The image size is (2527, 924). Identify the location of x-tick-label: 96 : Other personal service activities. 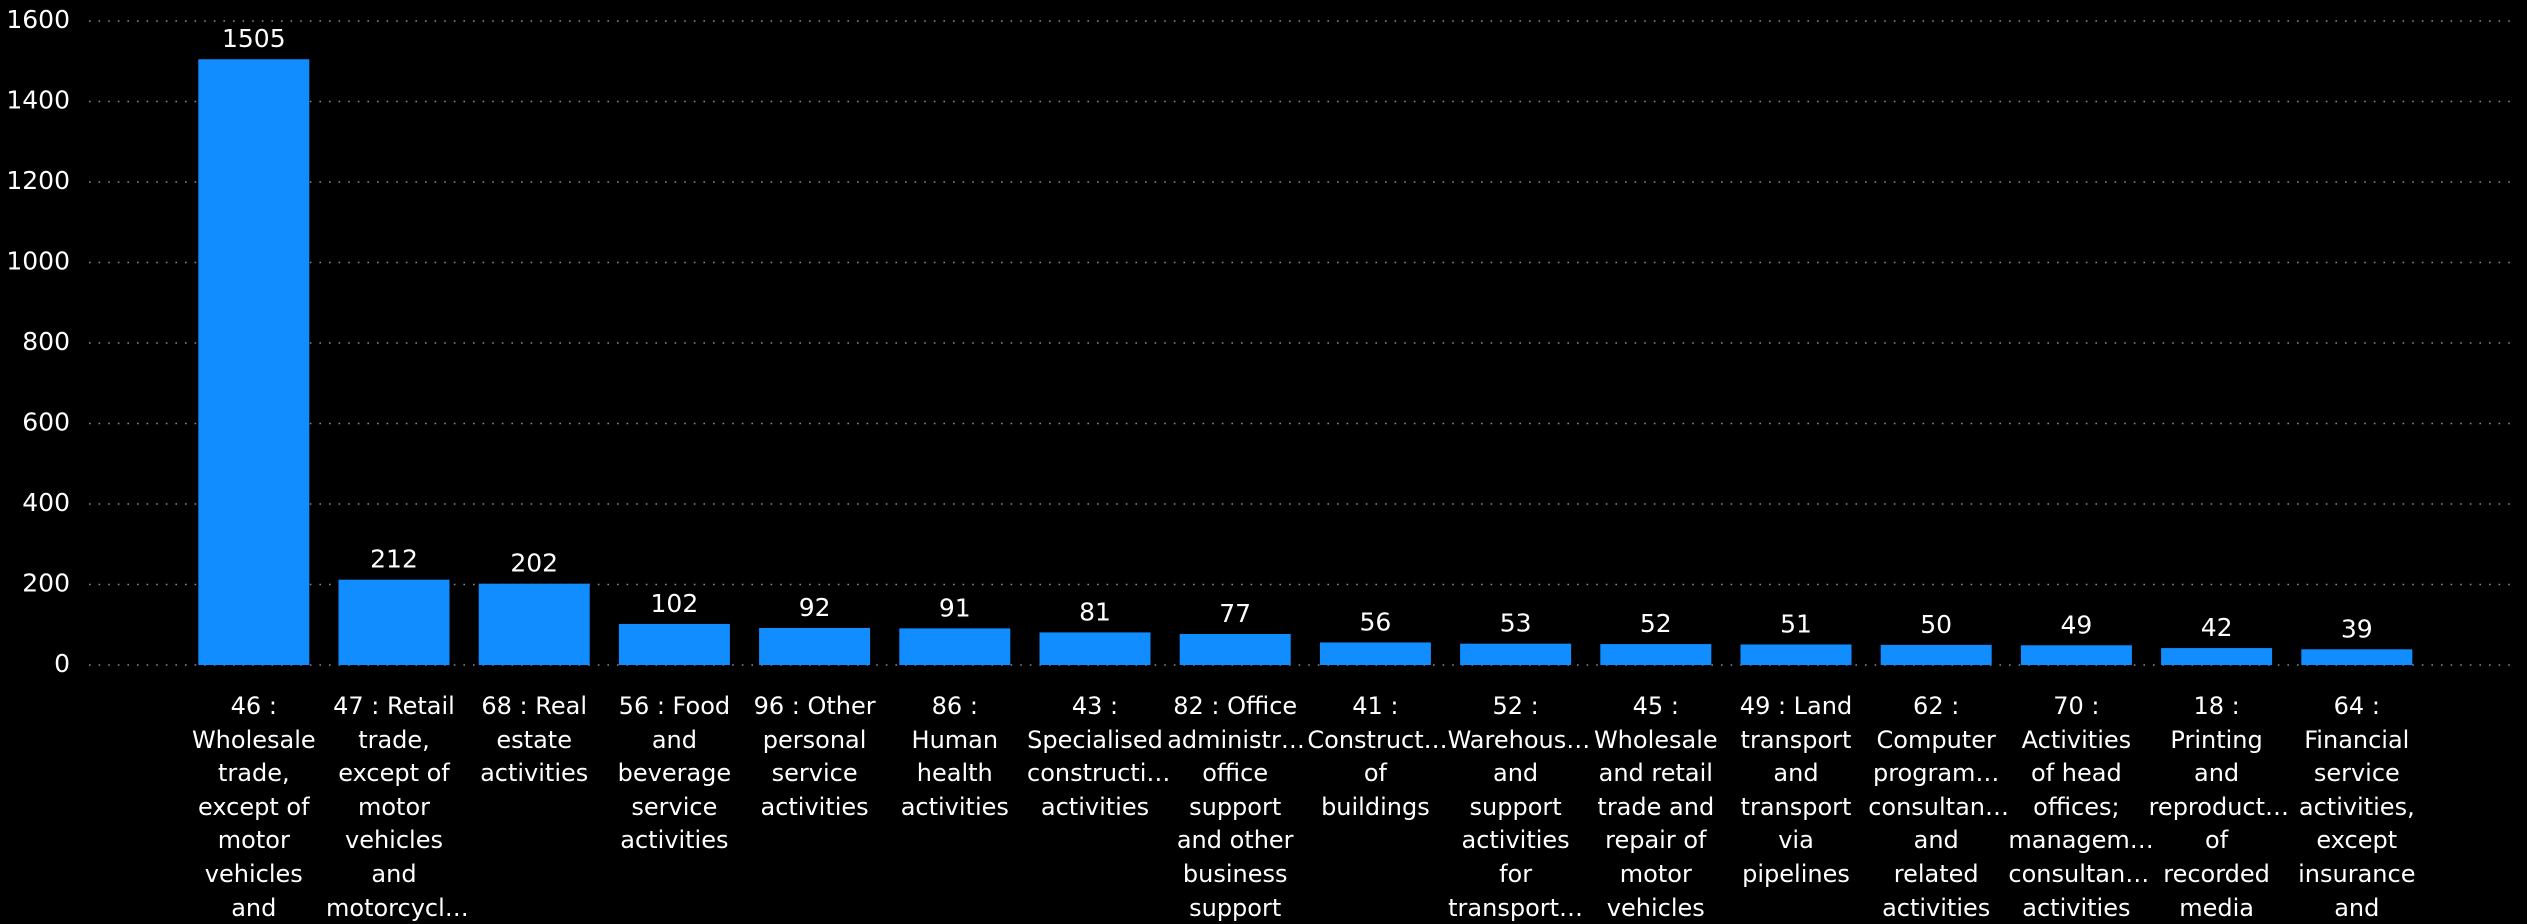
(814, 756).